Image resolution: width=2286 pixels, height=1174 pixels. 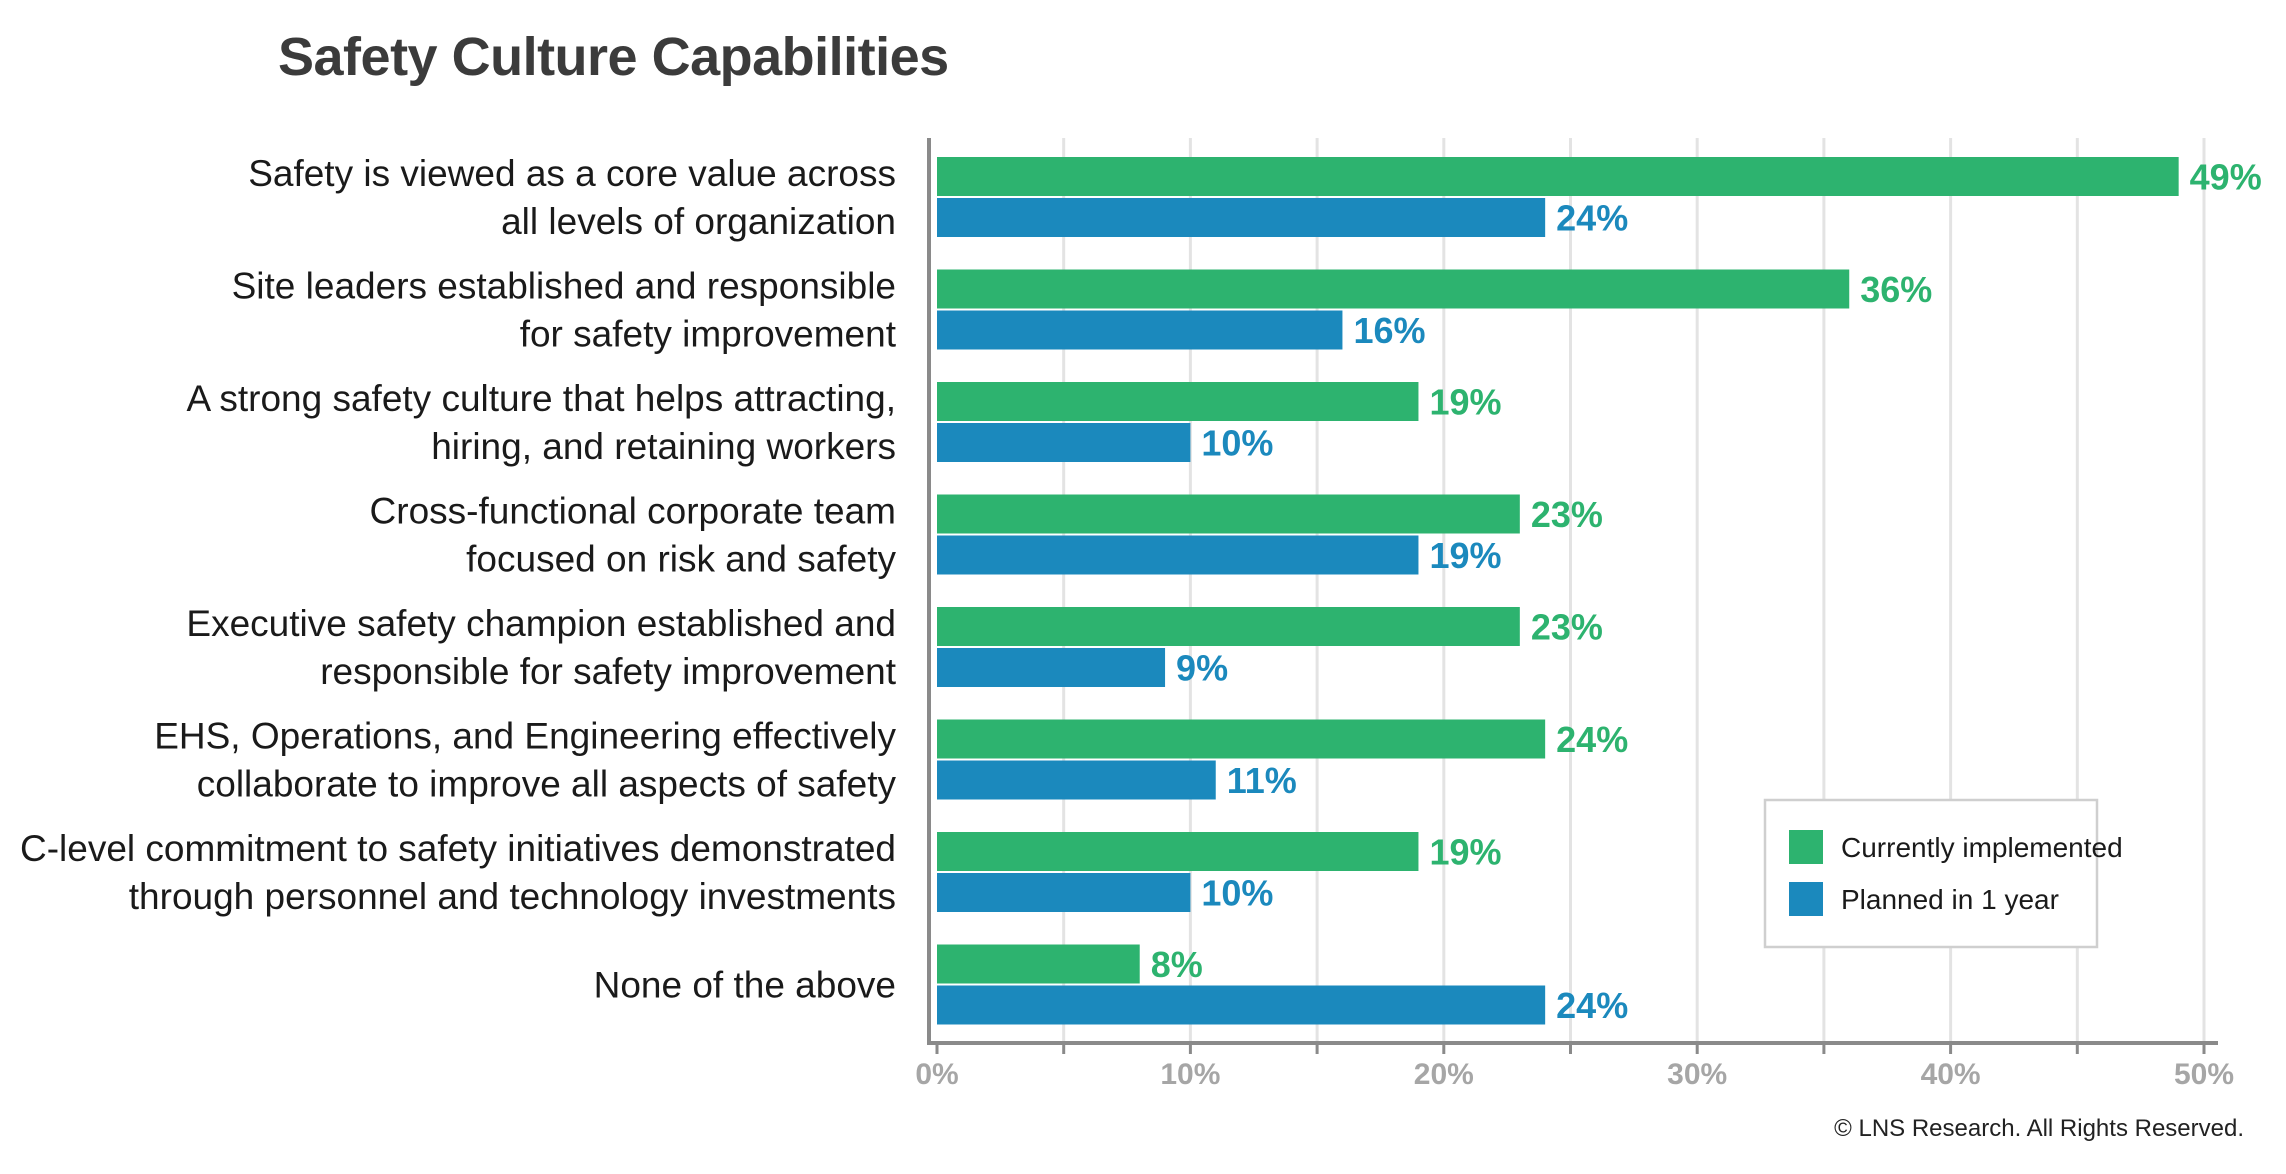 What do you see at coordinates (1697, 1074) in the screenshot?
I see `x-tick-label: 30%` at bounding box center [1697, 1074].